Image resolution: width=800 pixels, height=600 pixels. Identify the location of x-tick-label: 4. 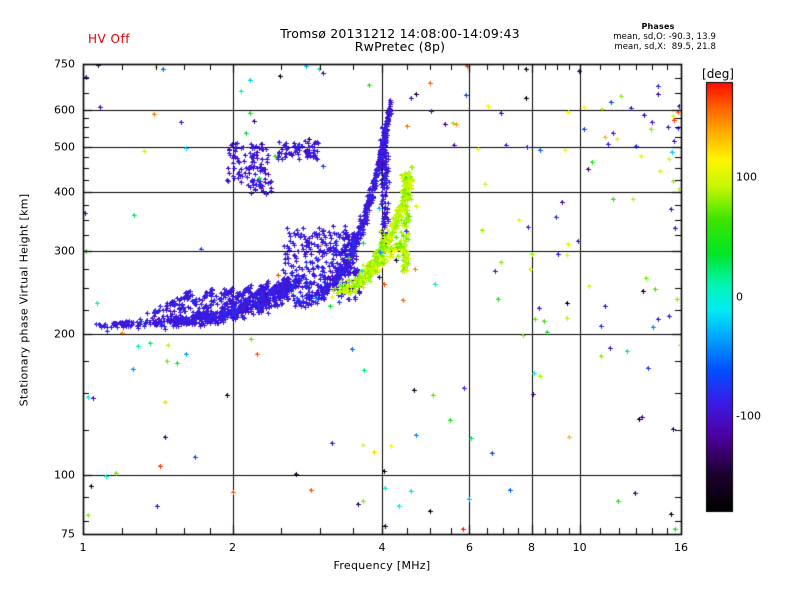
(382, 547).